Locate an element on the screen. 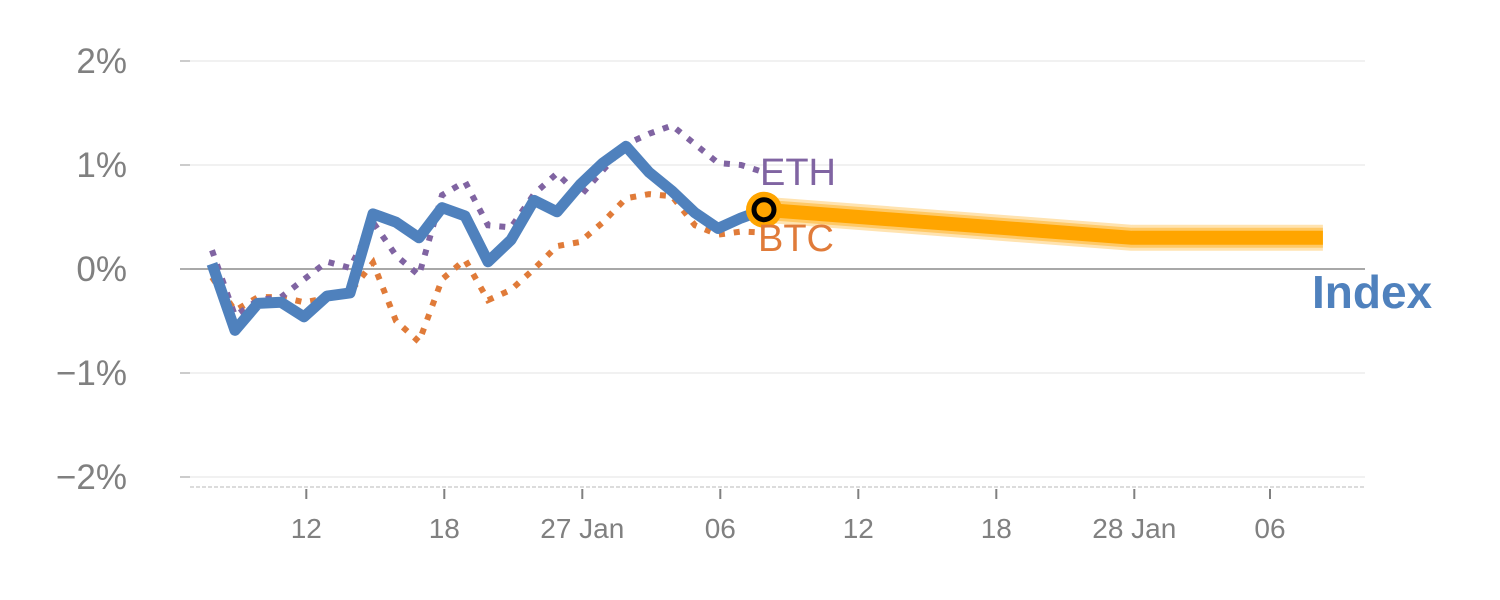  forecast-line is located at coordinates (1043, 223).